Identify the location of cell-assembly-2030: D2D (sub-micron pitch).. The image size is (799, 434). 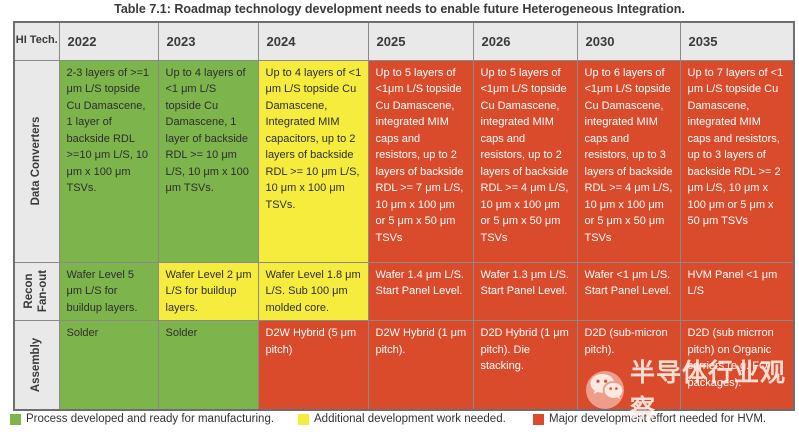
(628, 365).